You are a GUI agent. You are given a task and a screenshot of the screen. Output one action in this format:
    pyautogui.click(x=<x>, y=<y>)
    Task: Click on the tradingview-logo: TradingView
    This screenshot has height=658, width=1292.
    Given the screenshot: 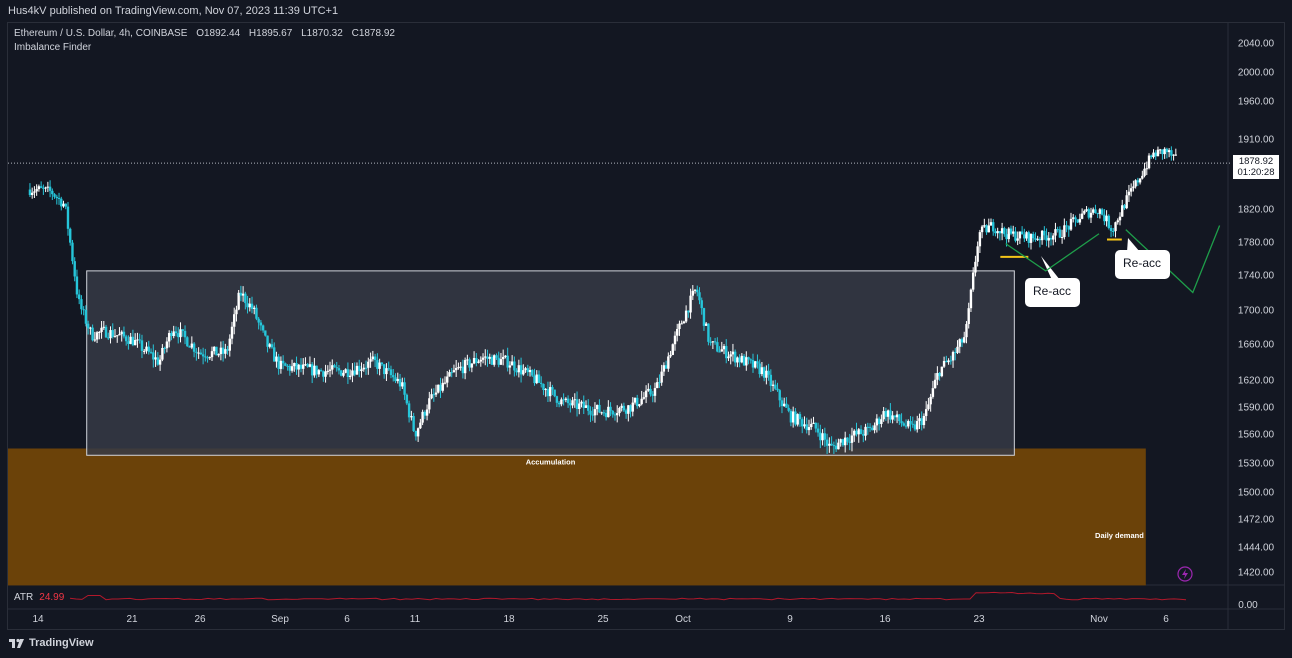 What is the action you would take?
    pyautogui.click(x=51, y=643)
    